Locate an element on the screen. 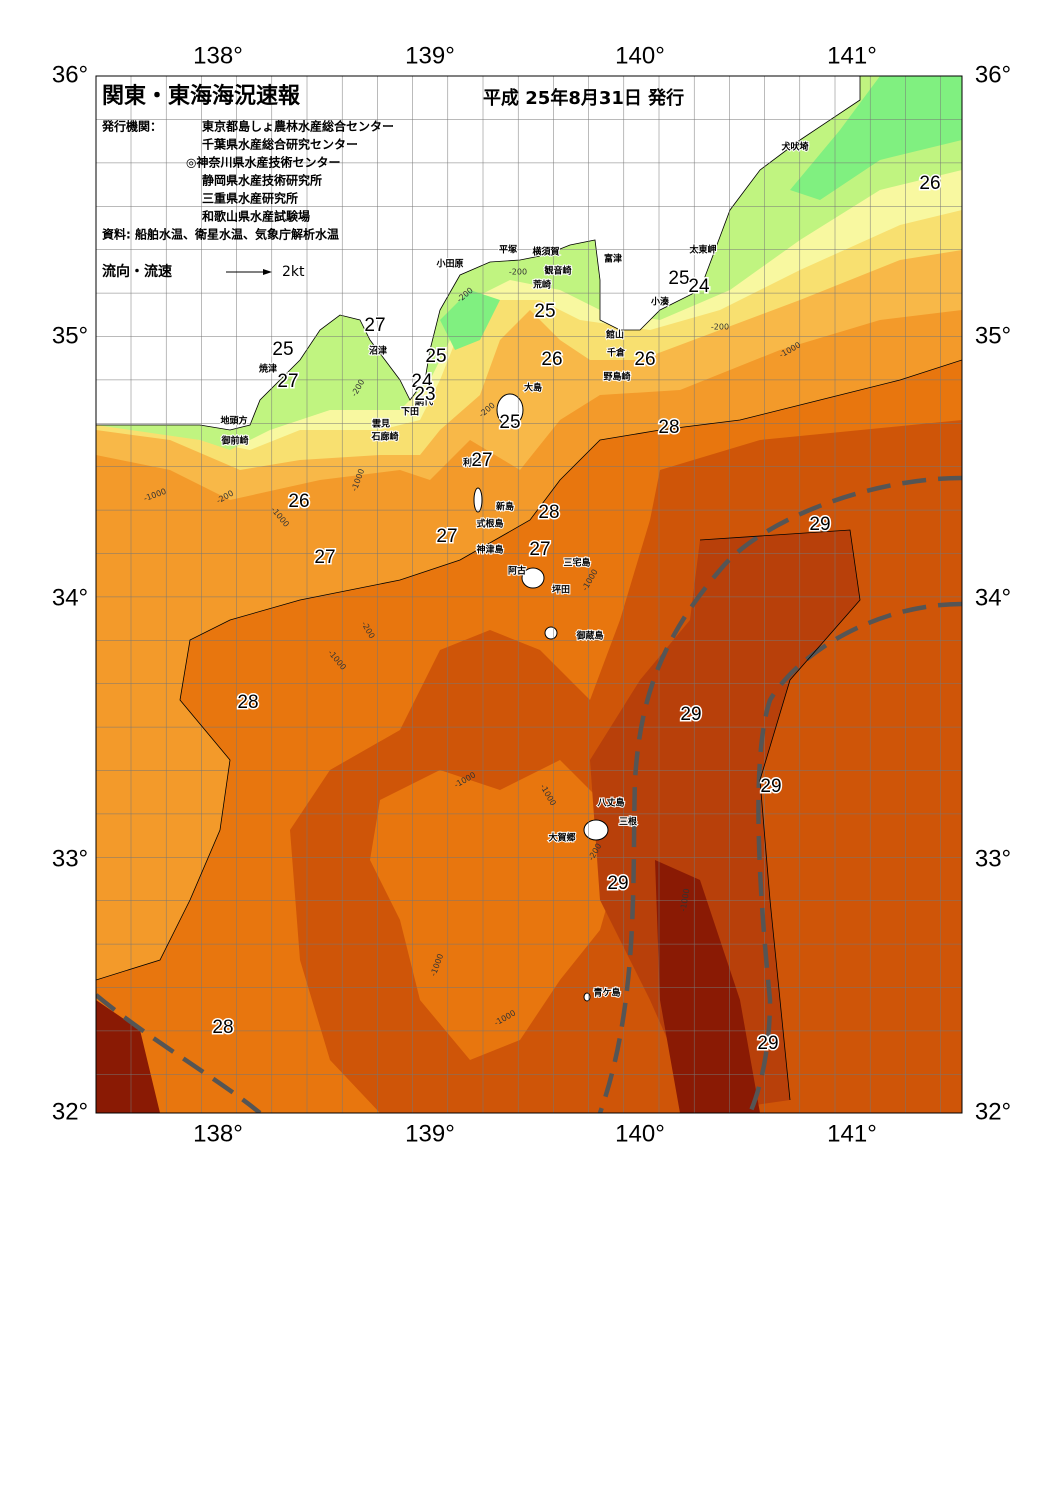  place-name: 御蔵島 is located at coordinates (589, 636).